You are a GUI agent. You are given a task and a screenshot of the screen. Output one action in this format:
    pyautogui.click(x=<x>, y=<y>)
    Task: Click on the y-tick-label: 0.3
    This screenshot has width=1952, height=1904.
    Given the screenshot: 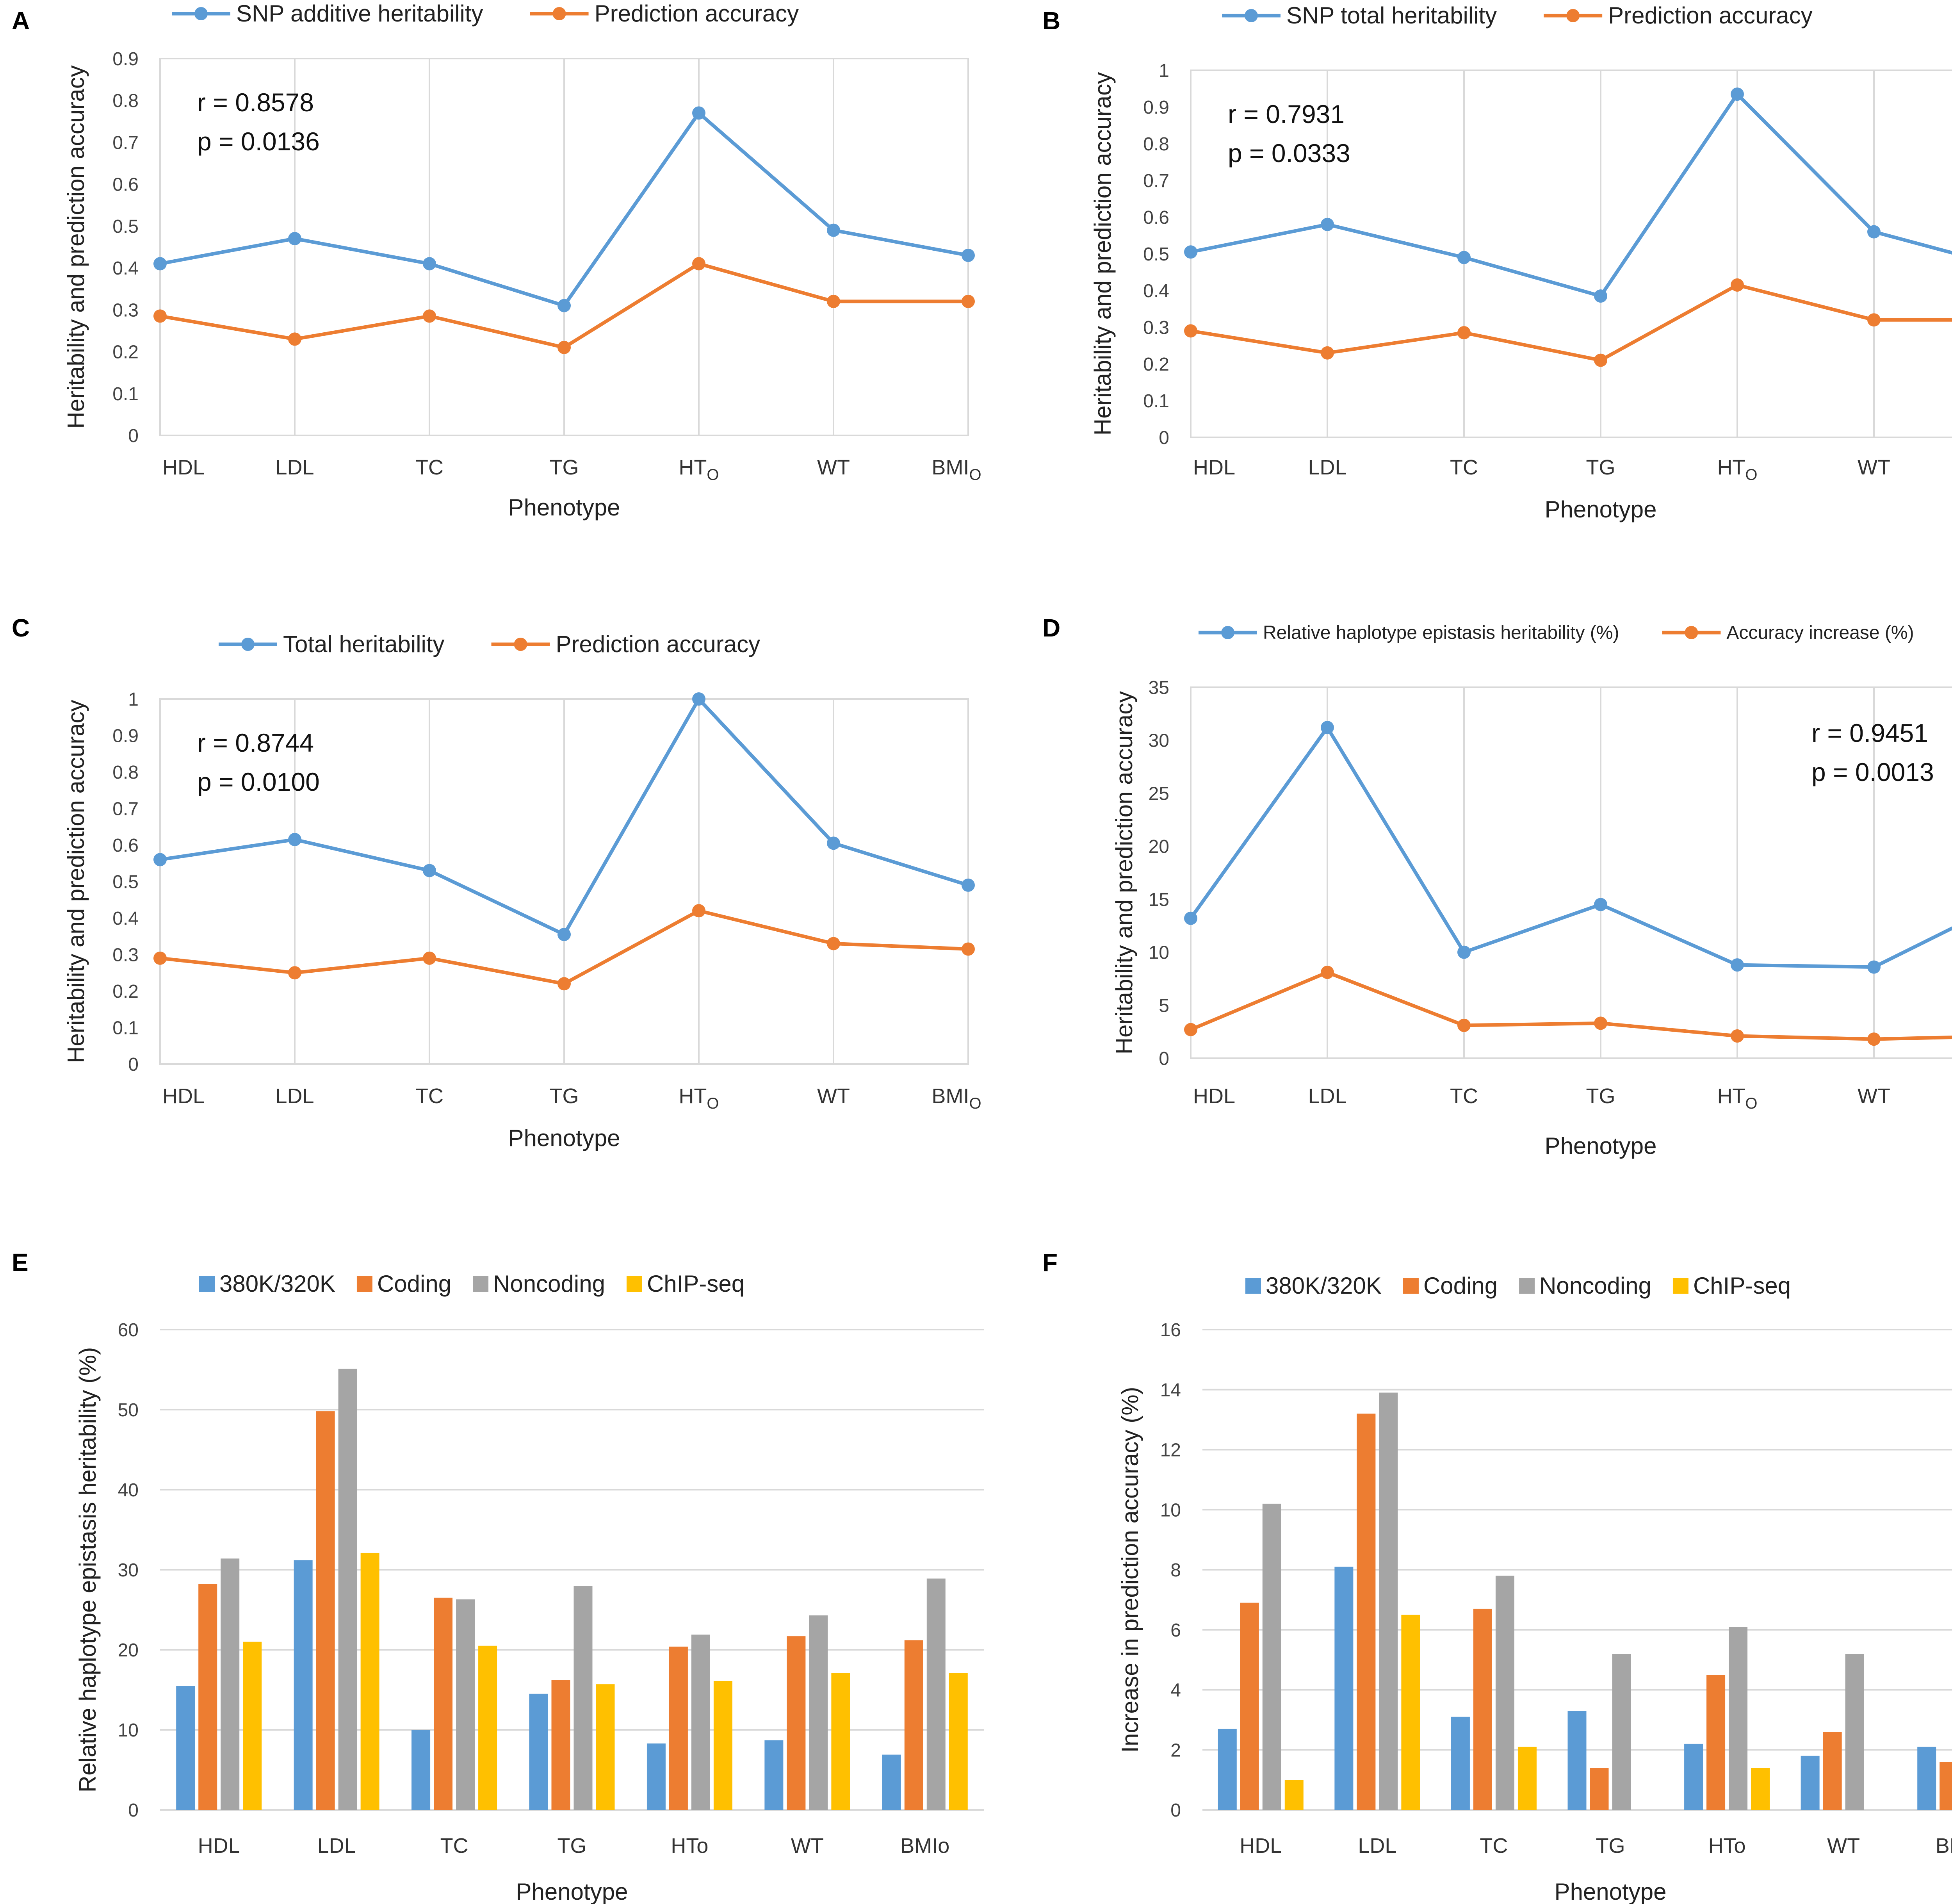 What is the action you would take?
    pyautogui.click(x=126, y=955)
    